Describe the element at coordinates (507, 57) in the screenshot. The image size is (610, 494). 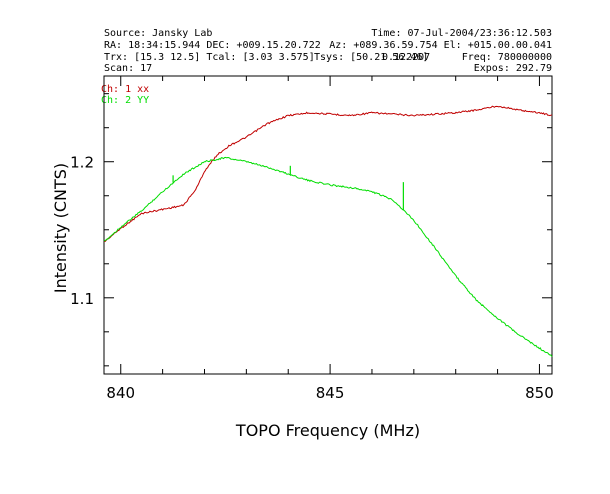
I see `header-freq: Freq: 780000000` at that location.